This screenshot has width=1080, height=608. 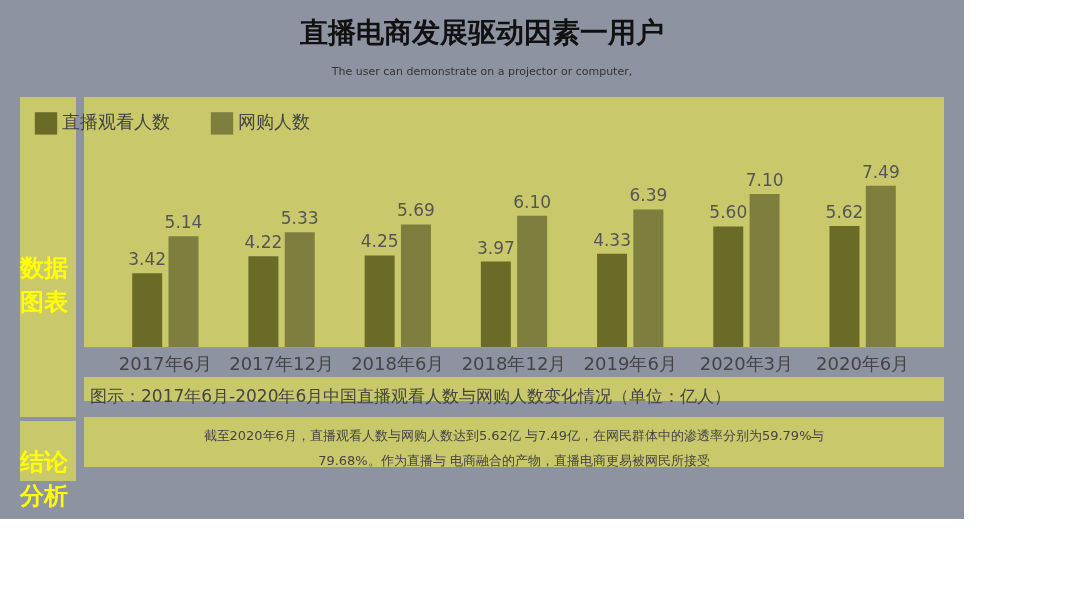 I want to click on data-label: 5.60, so click(x=728, y=212).